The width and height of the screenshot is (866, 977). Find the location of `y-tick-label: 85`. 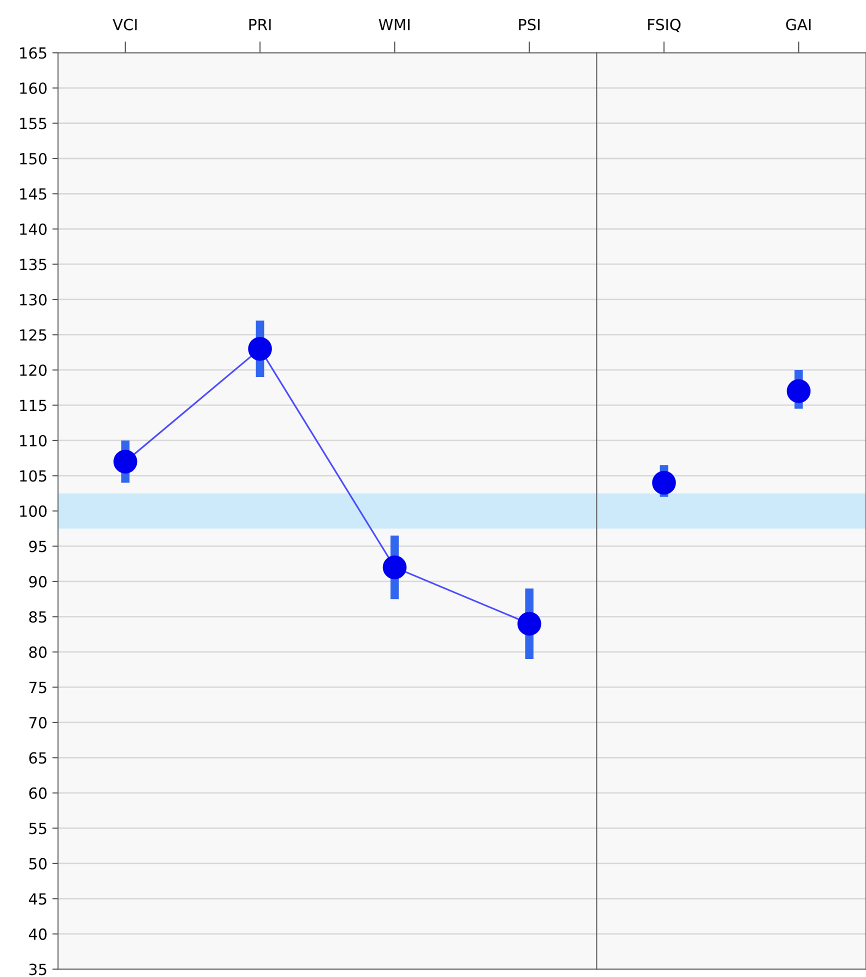

y-tick-label: 85 is located at coordinates (37, 617).